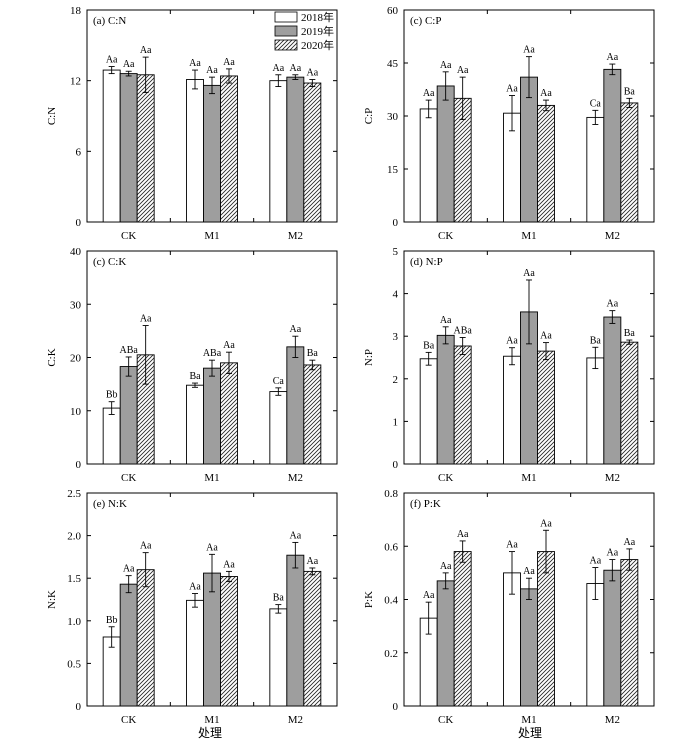 This screenshot has width=700, height=741. I want to click on x-axis-title-left: 处理, so click(210, 733).